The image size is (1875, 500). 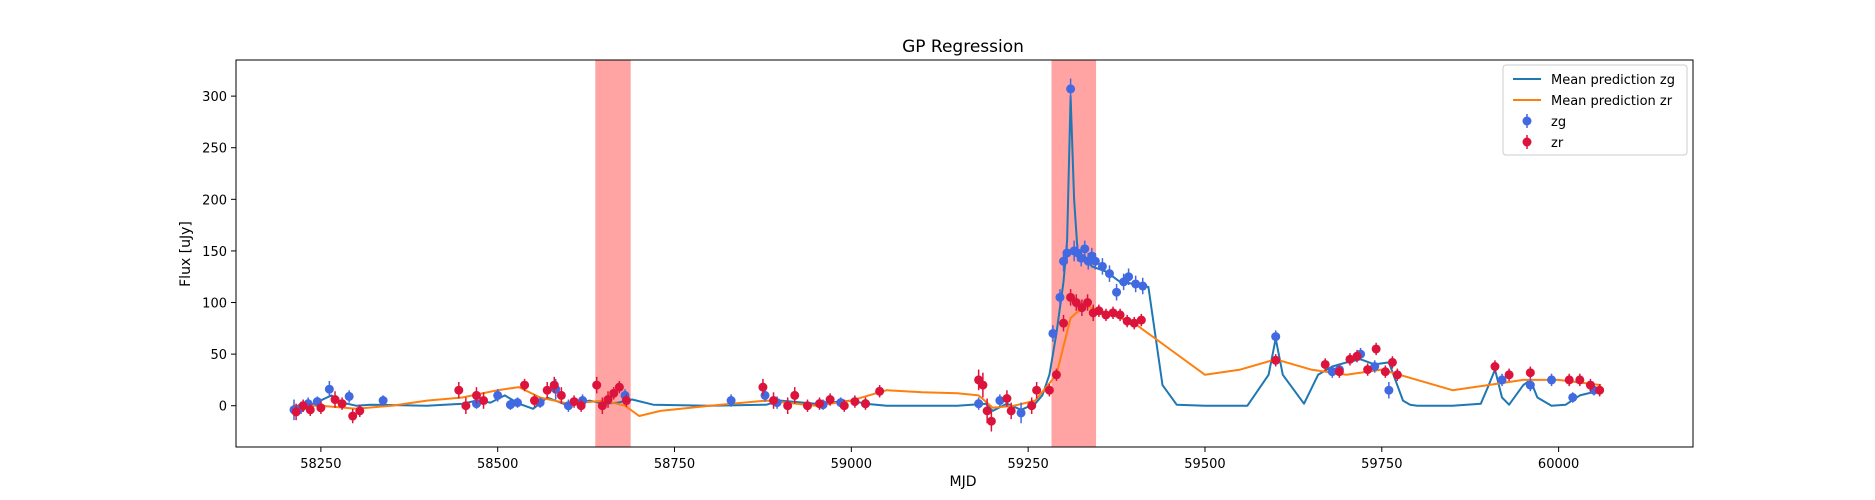 I want to click on x-tick-label: 59750, so click(x=1381, y=464).